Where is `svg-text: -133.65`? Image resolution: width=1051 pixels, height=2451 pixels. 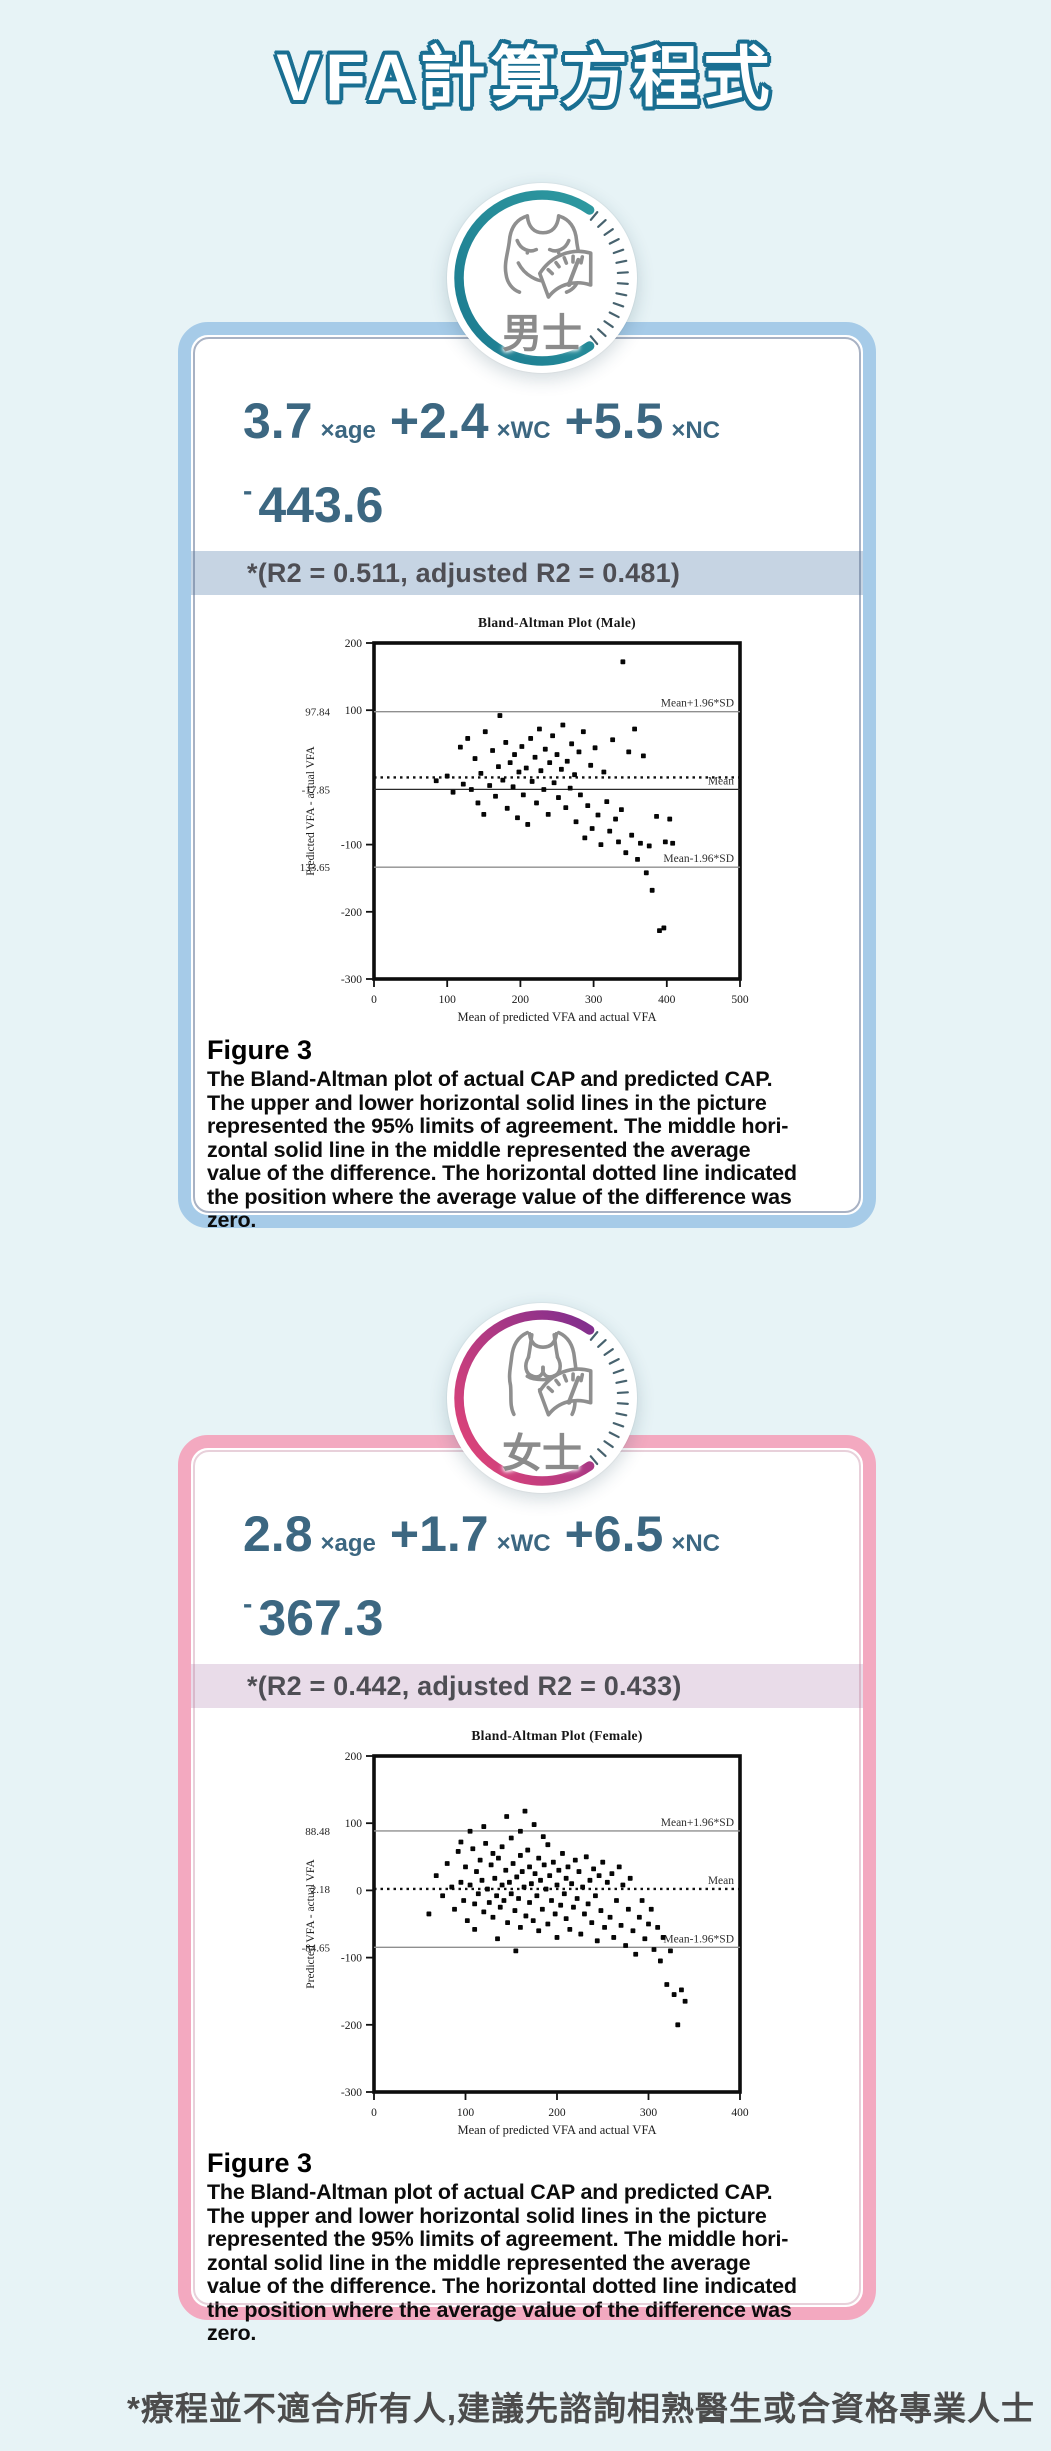
svg-text: -133.65 is located at coordinates (315, 868).